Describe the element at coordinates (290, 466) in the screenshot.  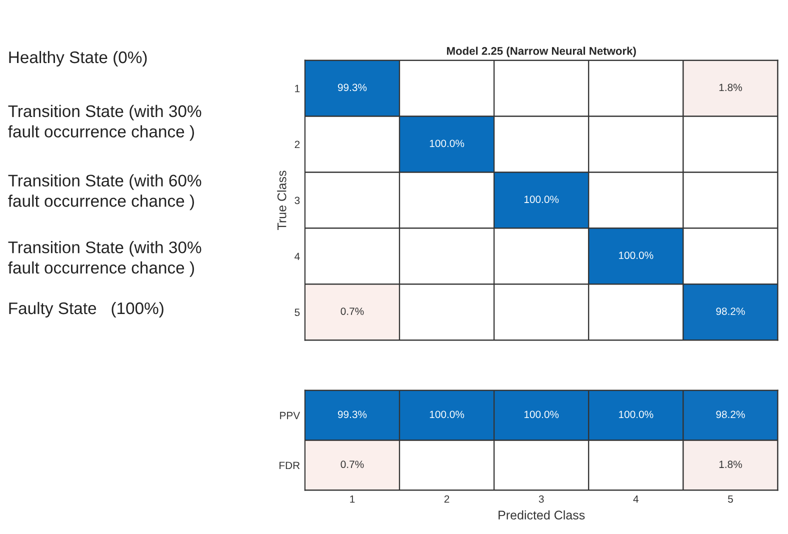
I see `y-tick-label: FDR` at that location.